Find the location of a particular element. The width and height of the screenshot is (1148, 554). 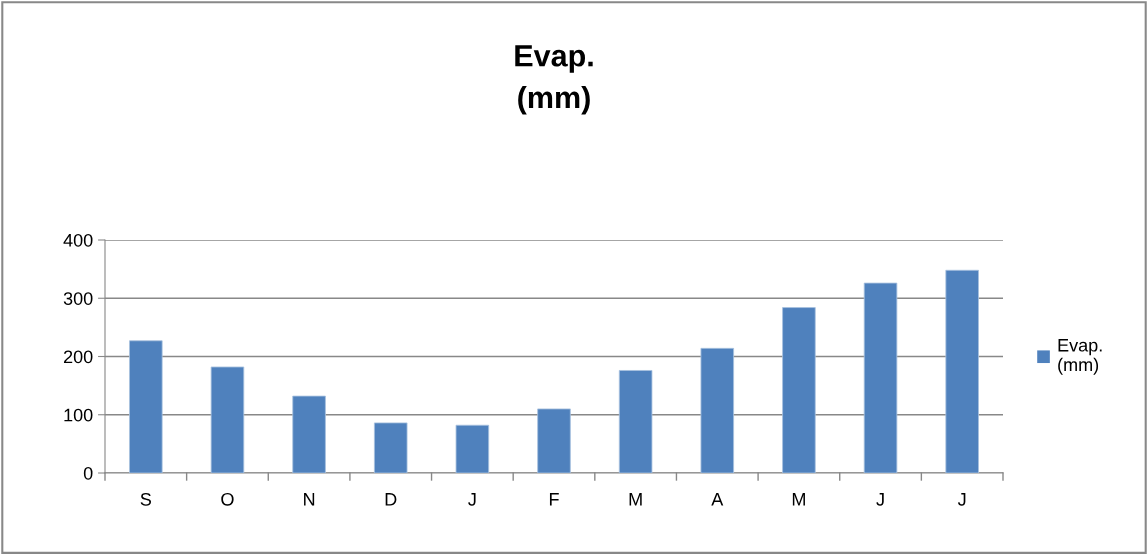

y-tick-label: 400 is located at coordinates (78, 240).